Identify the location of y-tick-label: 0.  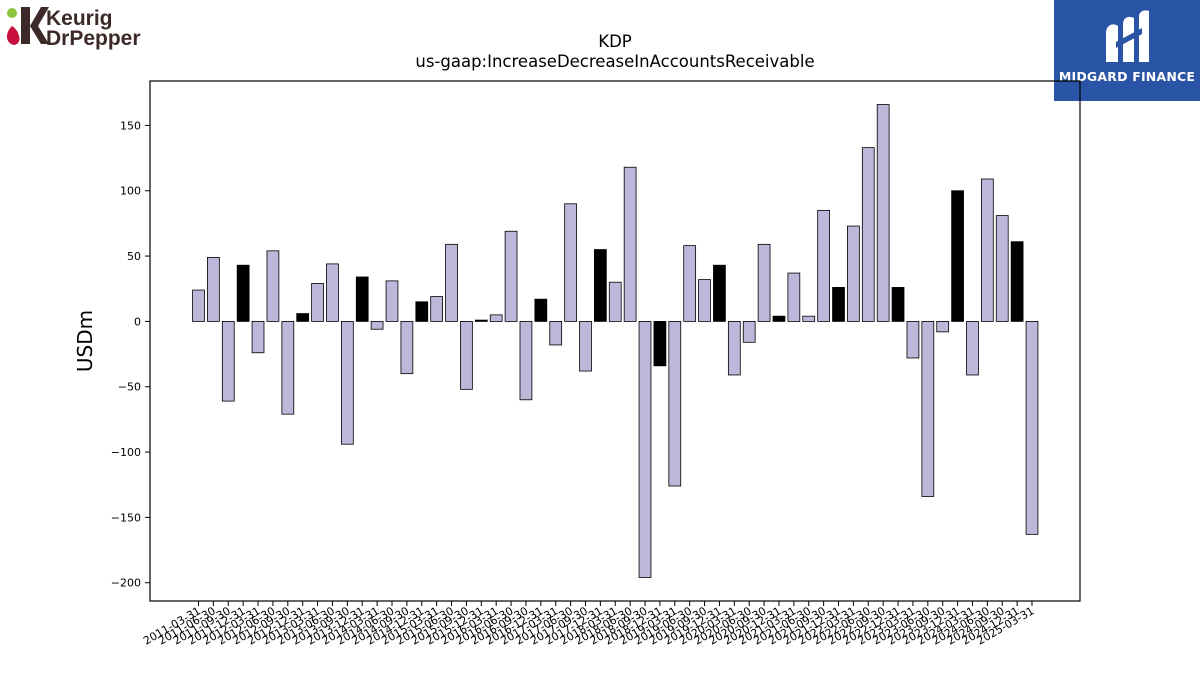
(137, 321).